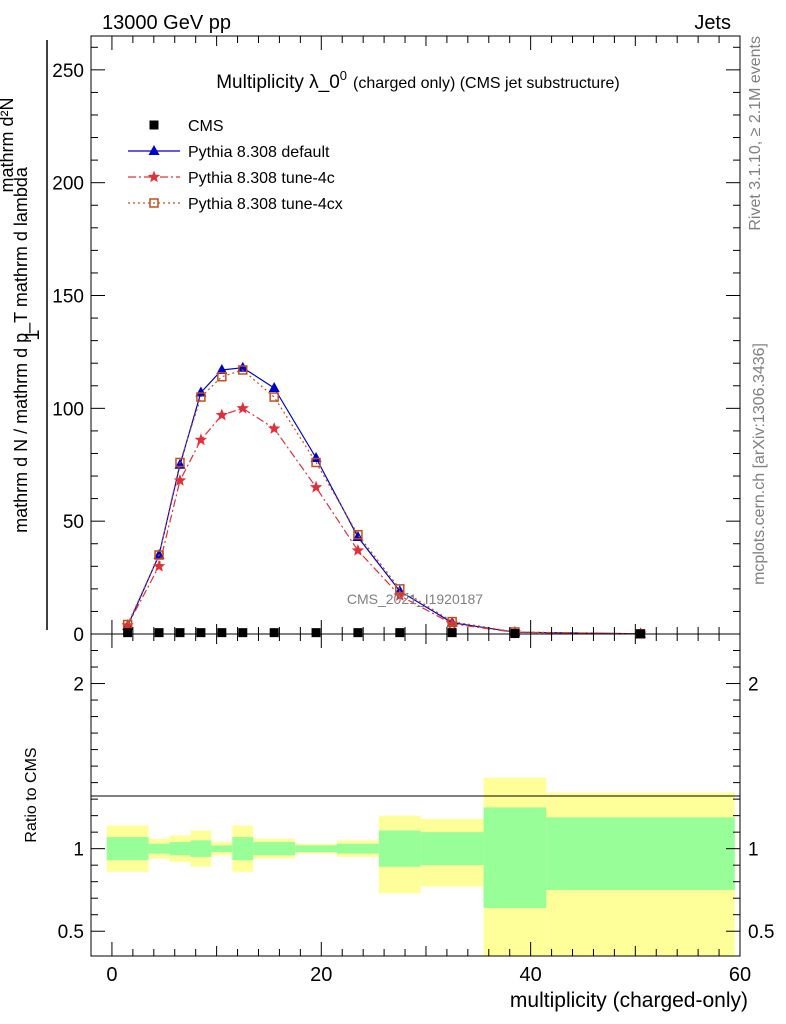  I want to click on title-sup: 0, so click(343, 75).